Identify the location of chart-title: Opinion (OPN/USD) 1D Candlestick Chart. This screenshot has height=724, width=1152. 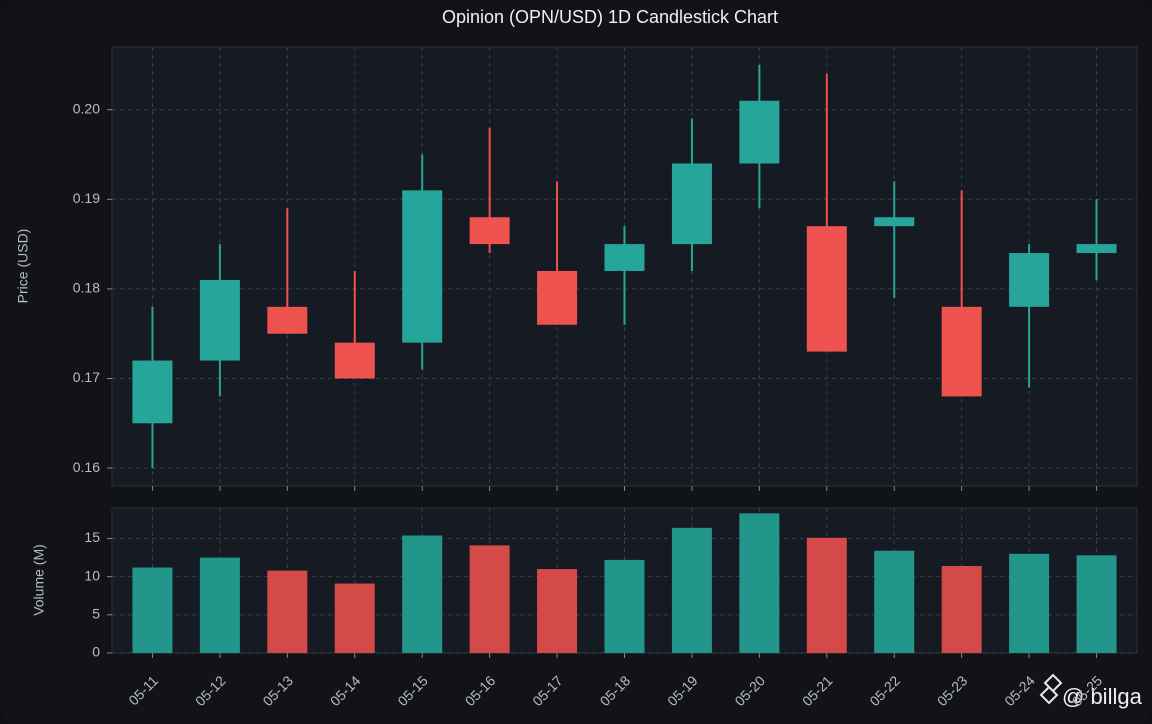
(610, 17).